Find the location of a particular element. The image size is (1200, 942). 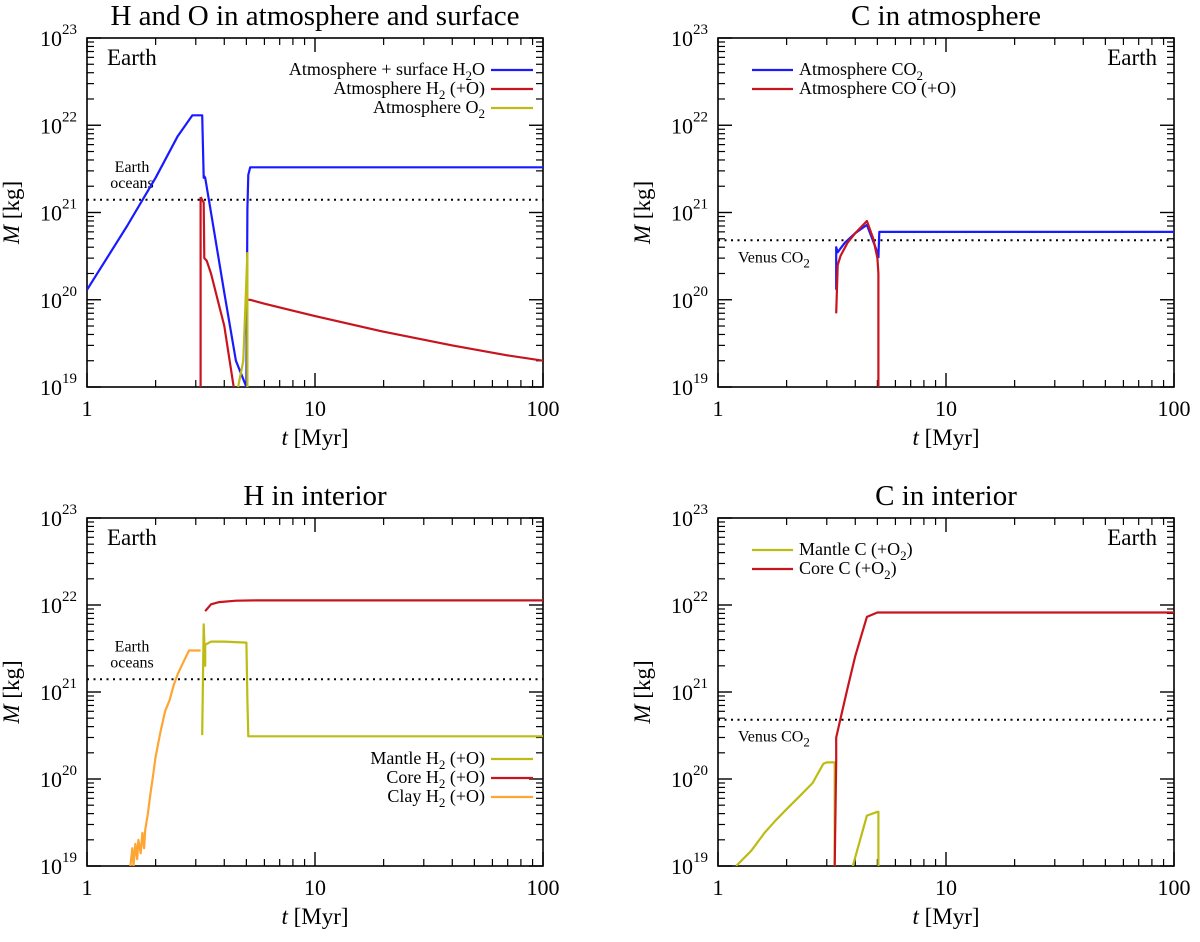

legend-name-main: Core C (+O is located at coordinates (841, 568).